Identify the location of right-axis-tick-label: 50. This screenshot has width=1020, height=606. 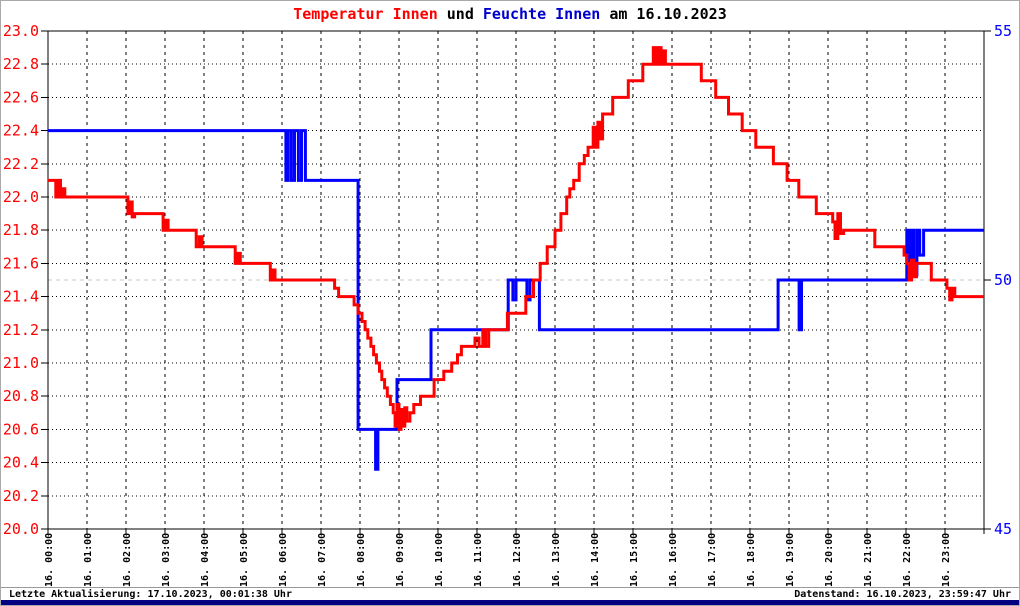
(1003, 280).